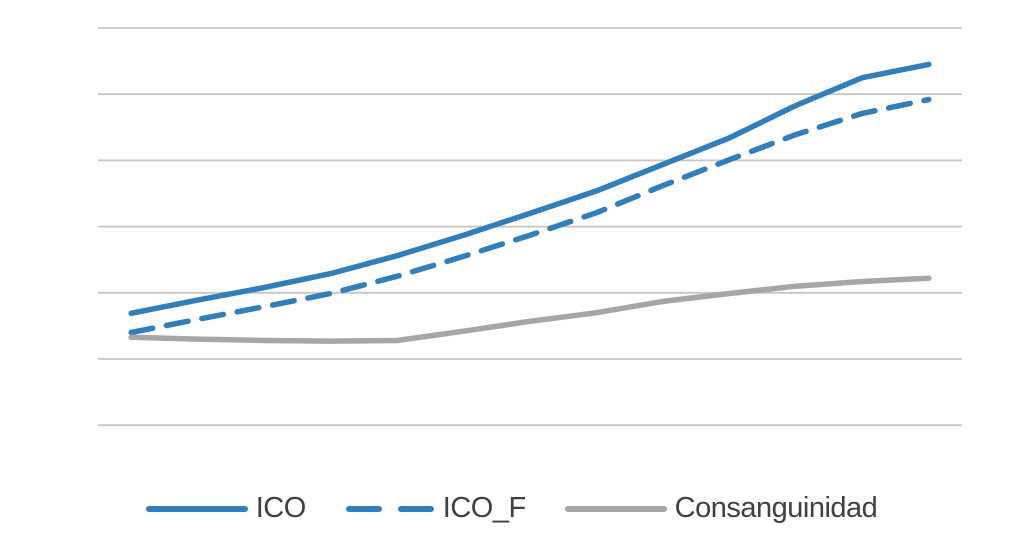 This screenshot has height=533, width=1022. Describe the element at coordinates (776, 508) in the screenshot. I see `legend-label-consanguinidad: Consanguinidad` at that location.